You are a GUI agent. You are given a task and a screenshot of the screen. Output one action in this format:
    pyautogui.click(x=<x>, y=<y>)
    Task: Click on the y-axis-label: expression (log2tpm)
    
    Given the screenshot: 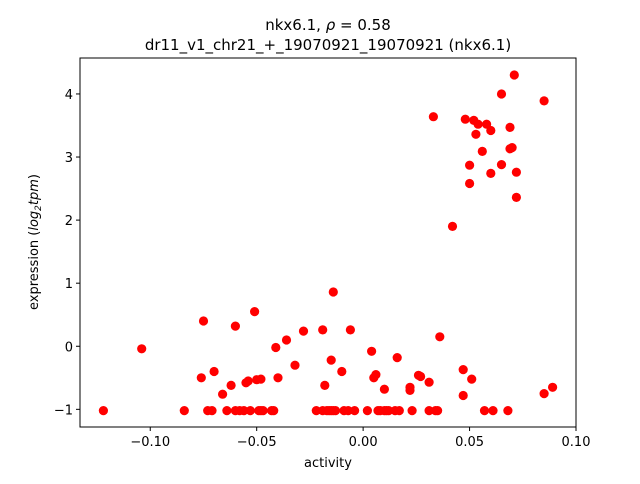 What is the action you would take?
    pyautogui.click(x=35, y=242)
    